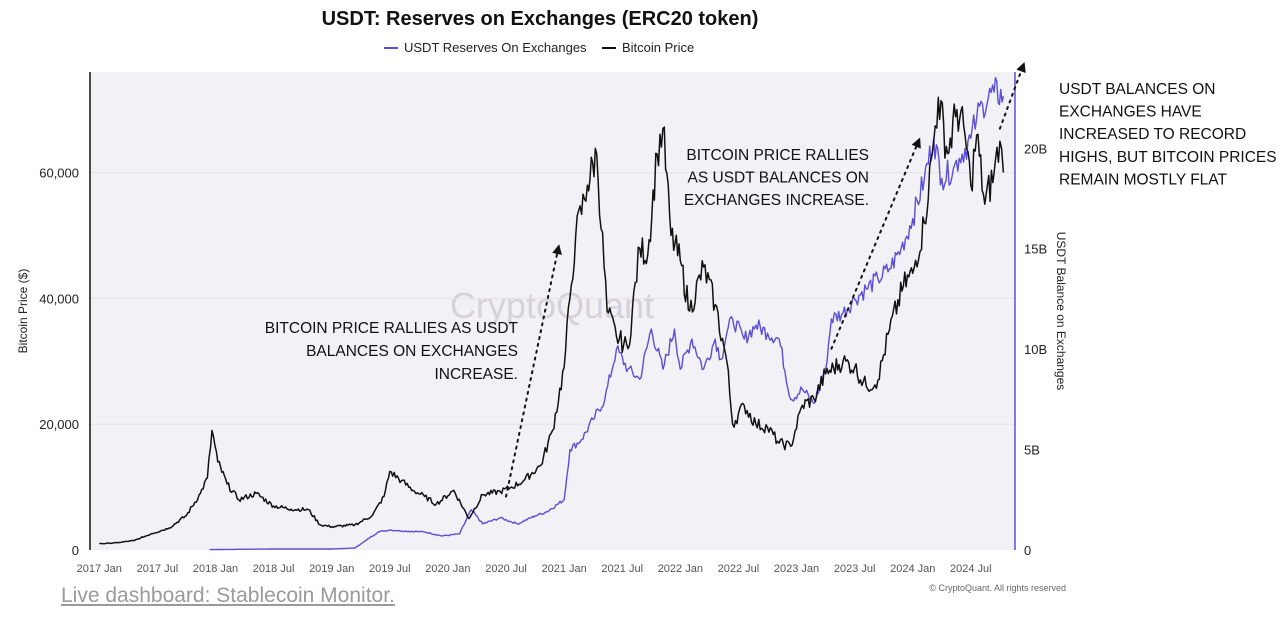 This screenshot has width=1280, height=620. Describe the element at coordinates (658, 47) in the screenshot. I see `legend-label-btc: Bitcoin Price` at that location.